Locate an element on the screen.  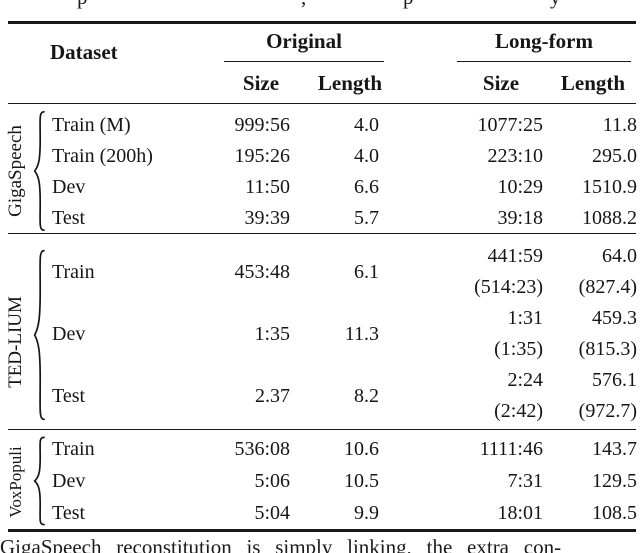
cell-original-length: 6.6 is located at coordinates (366, 187).